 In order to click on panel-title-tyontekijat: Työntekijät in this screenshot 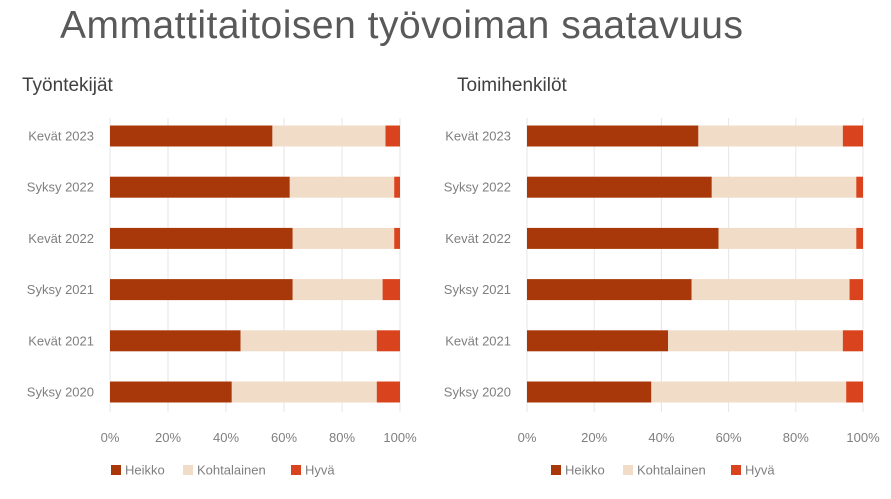, I will do `click(67, 85)`.